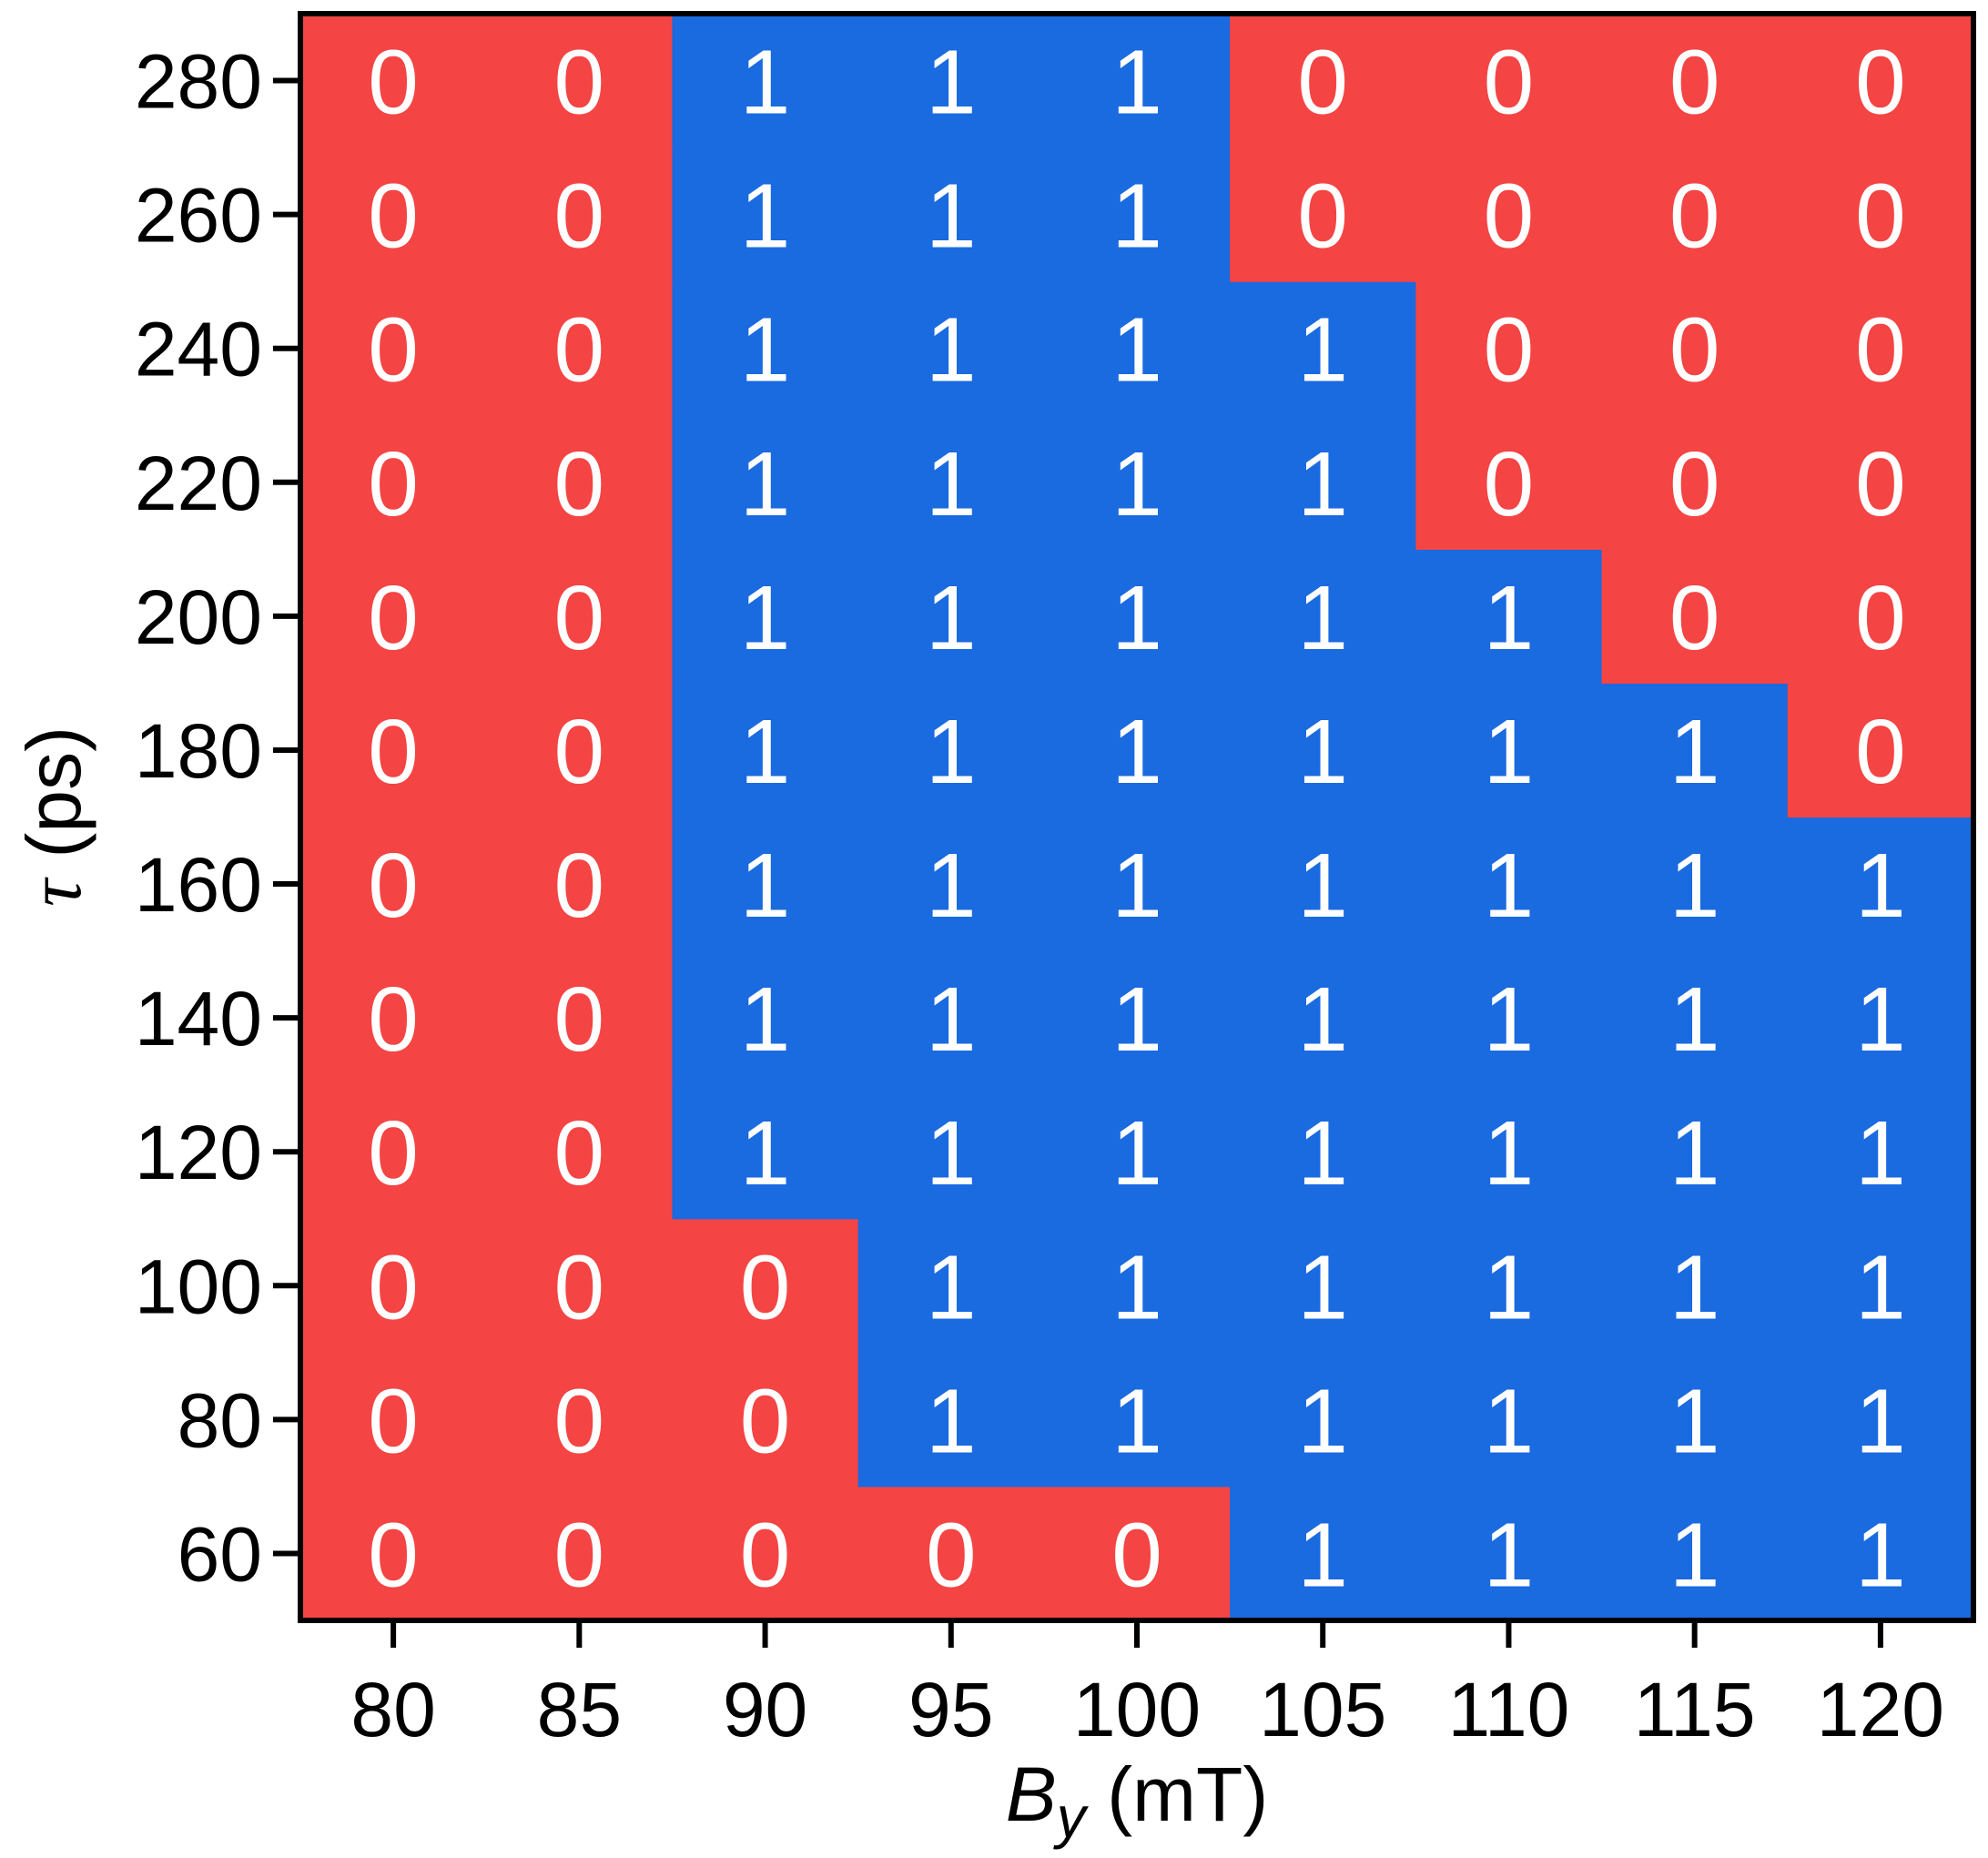 This screenshot has height=1858, width=1988. What do you see at coordinates (765, 1709) in the screenshot?
I see `x-tick-label: 90` at bounding box center [765, 1709].